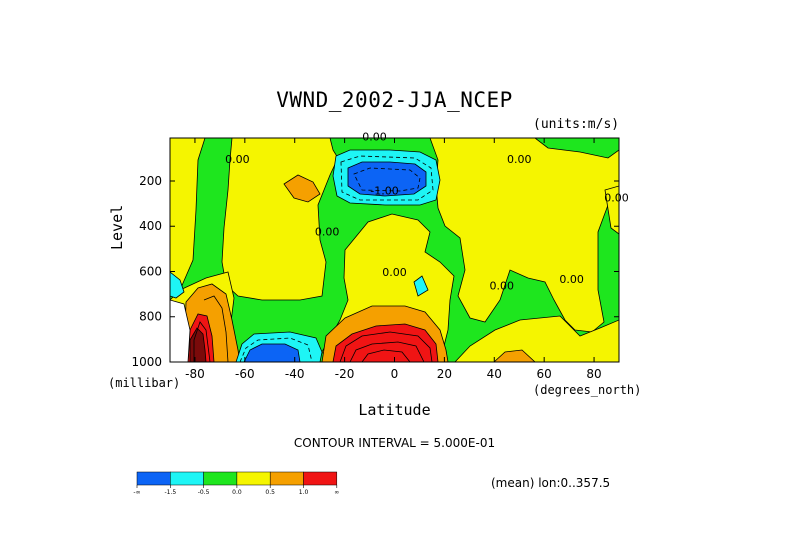 The image size is (789, 558). Describe the element at coordinates (177, 285) in the screenshot. I see `region-cyan-polar` at that location.